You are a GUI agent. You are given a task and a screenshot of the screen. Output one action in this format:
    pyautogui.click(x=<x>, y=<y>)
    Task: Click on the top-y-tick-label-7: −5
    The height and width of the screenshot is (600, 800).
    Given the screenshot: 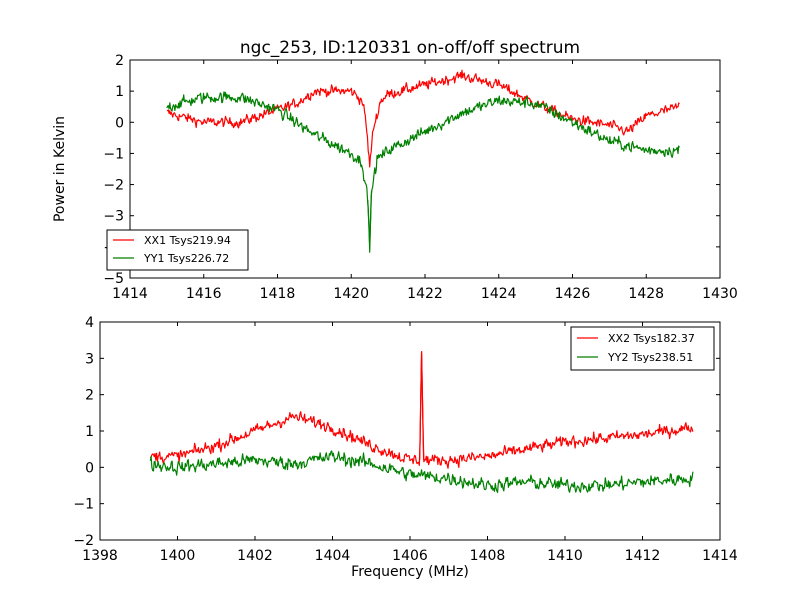 What is the action you would take?
    pyautogui.click(x=113, y=279)
    